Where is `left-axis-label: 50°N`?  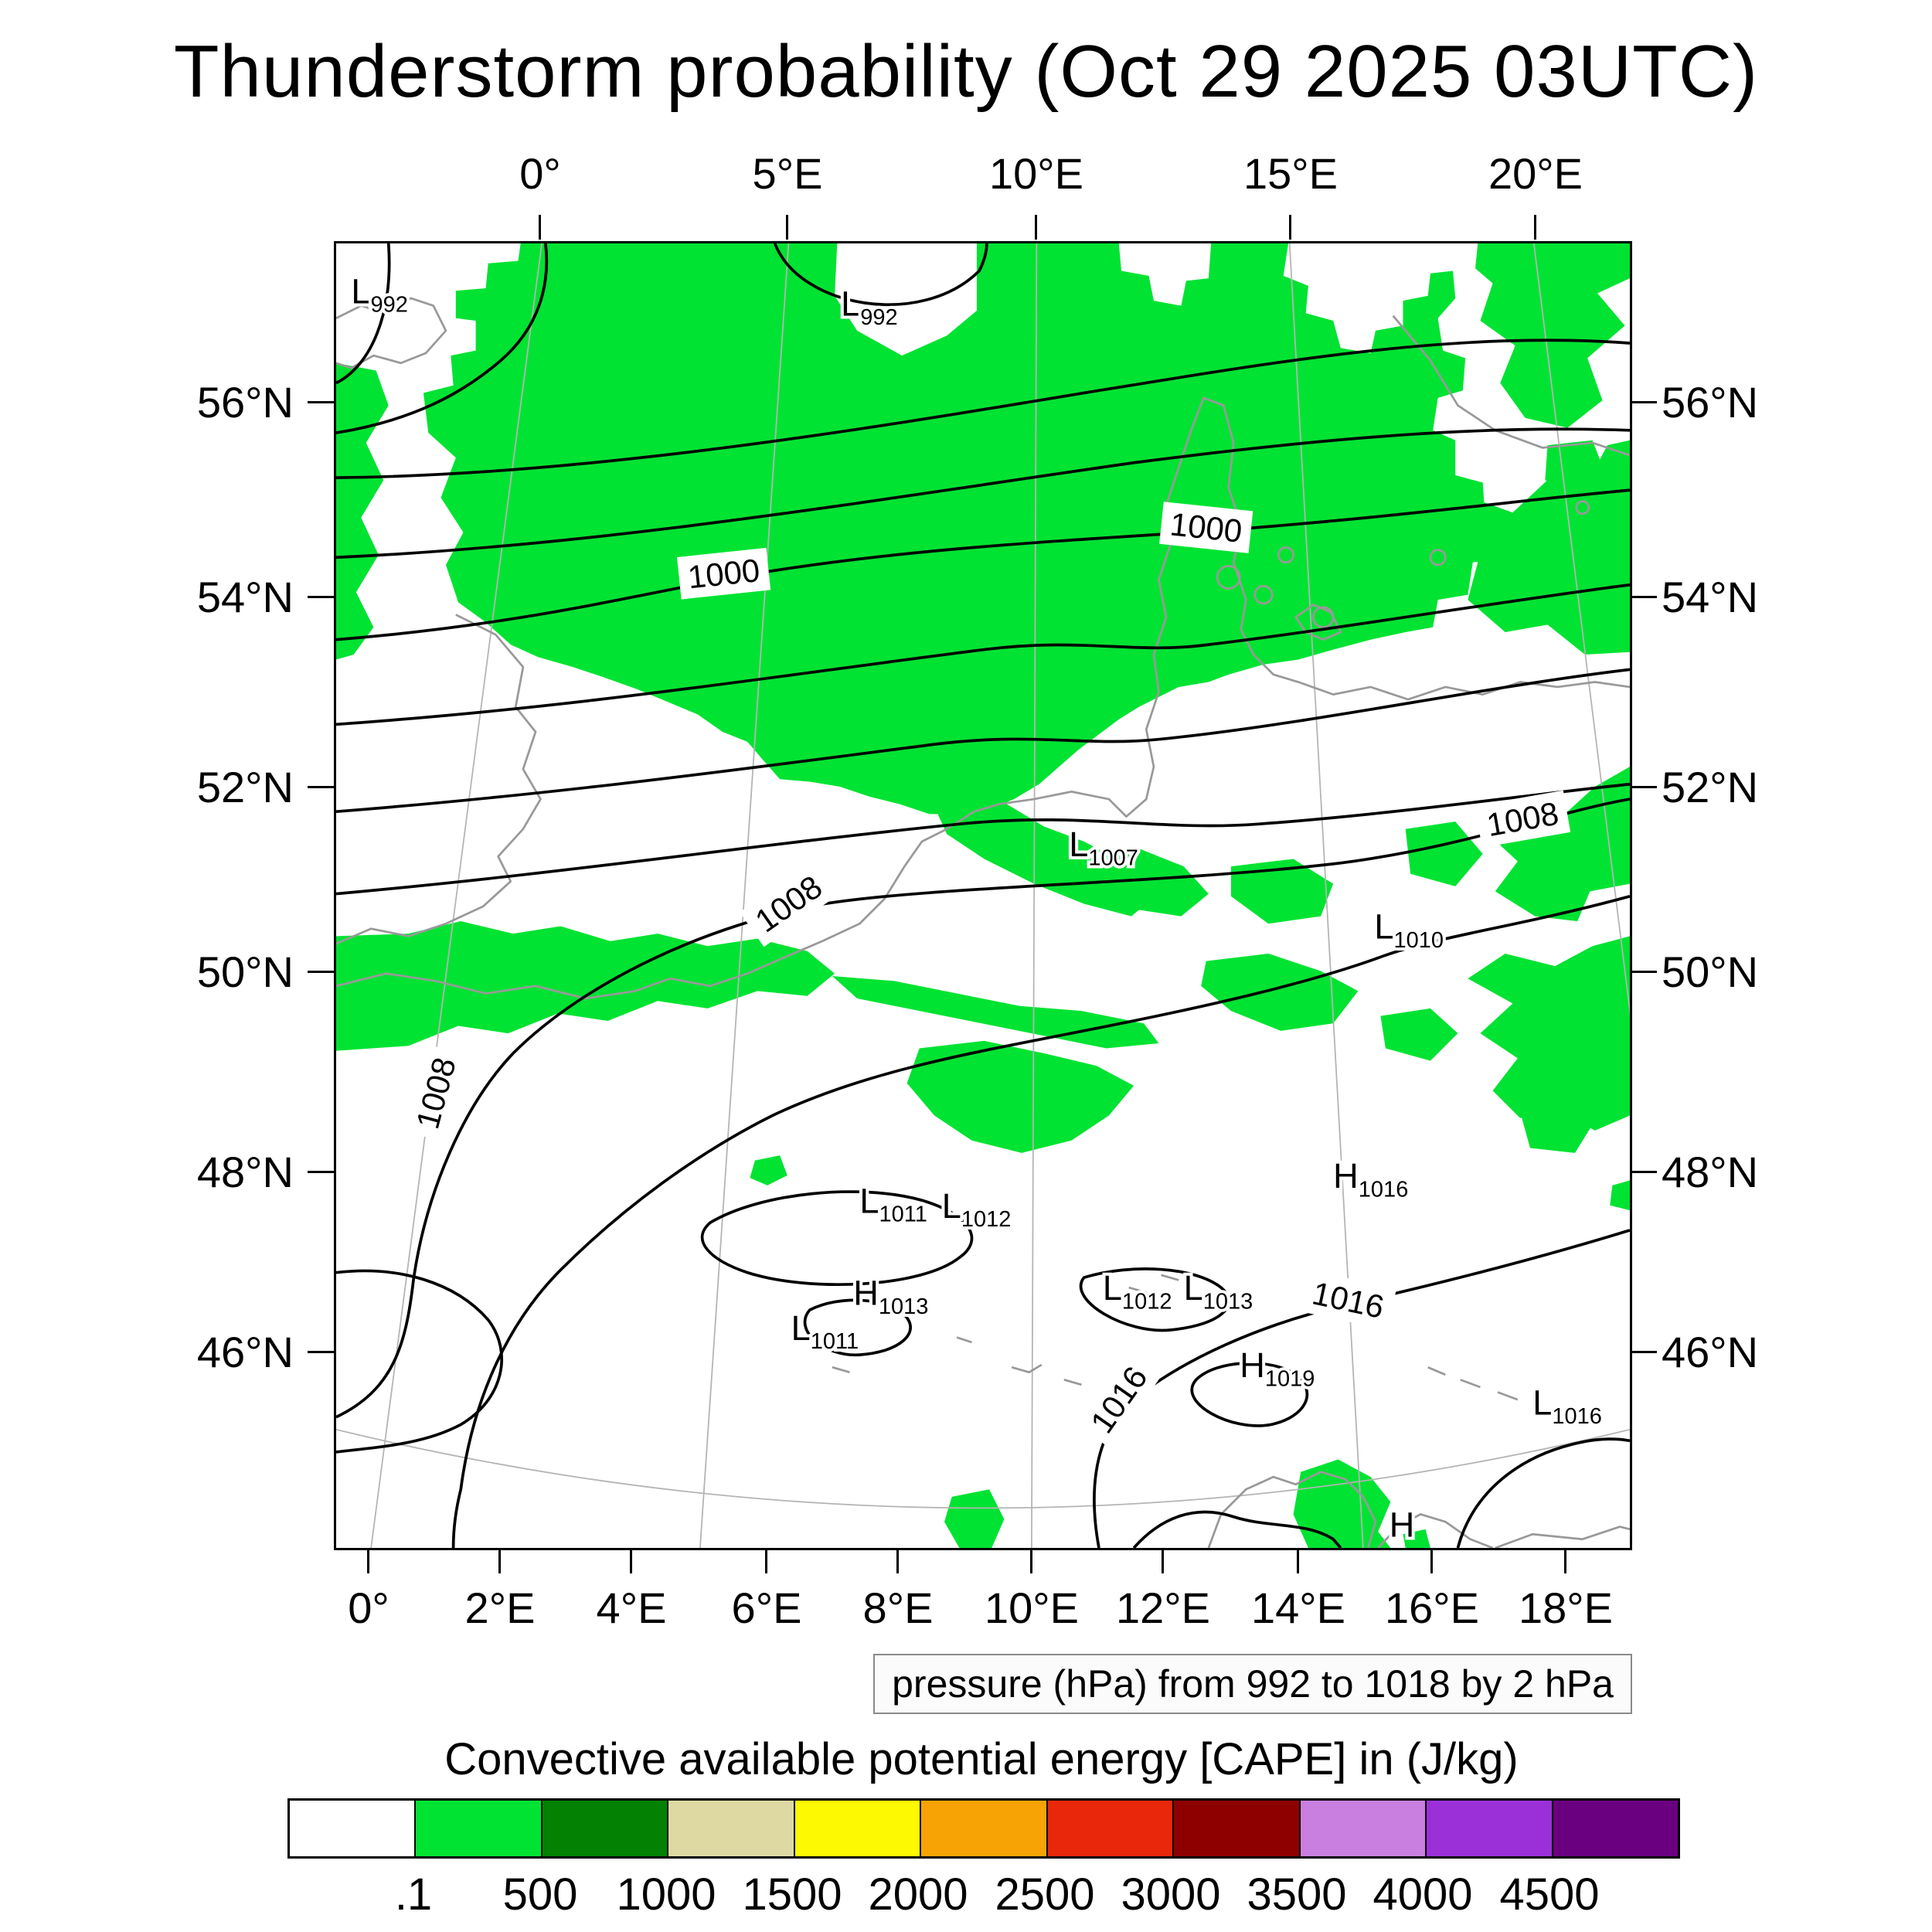
left-axis-label: 50°N is located at coordinates (245, 971).